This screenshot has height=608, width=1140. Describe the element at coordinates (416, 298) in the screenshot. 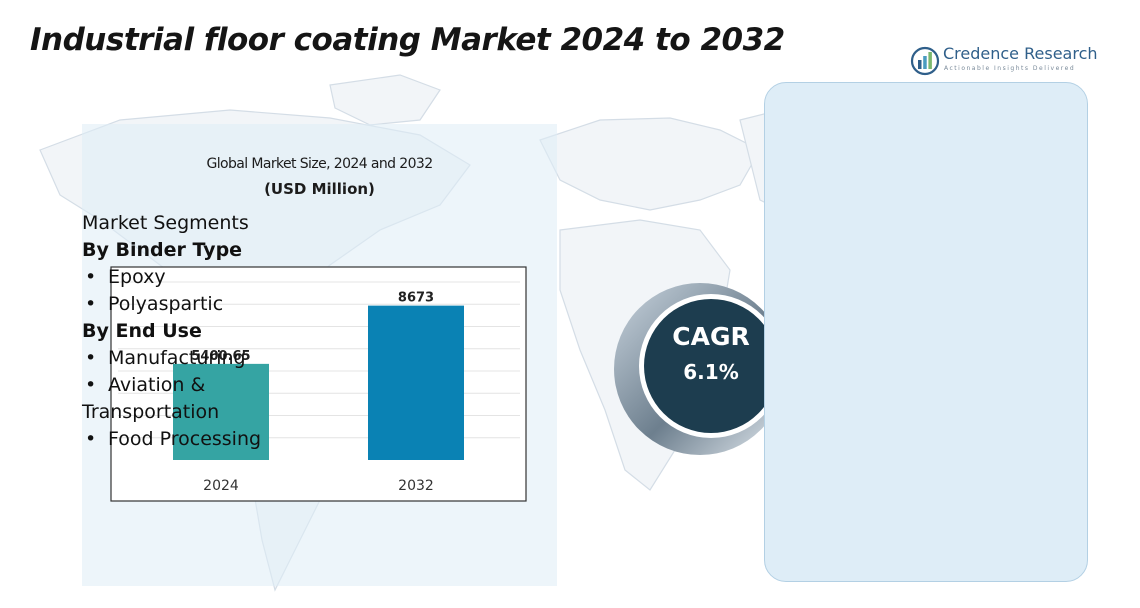

I see `data-label-2032: 8673` at that location.